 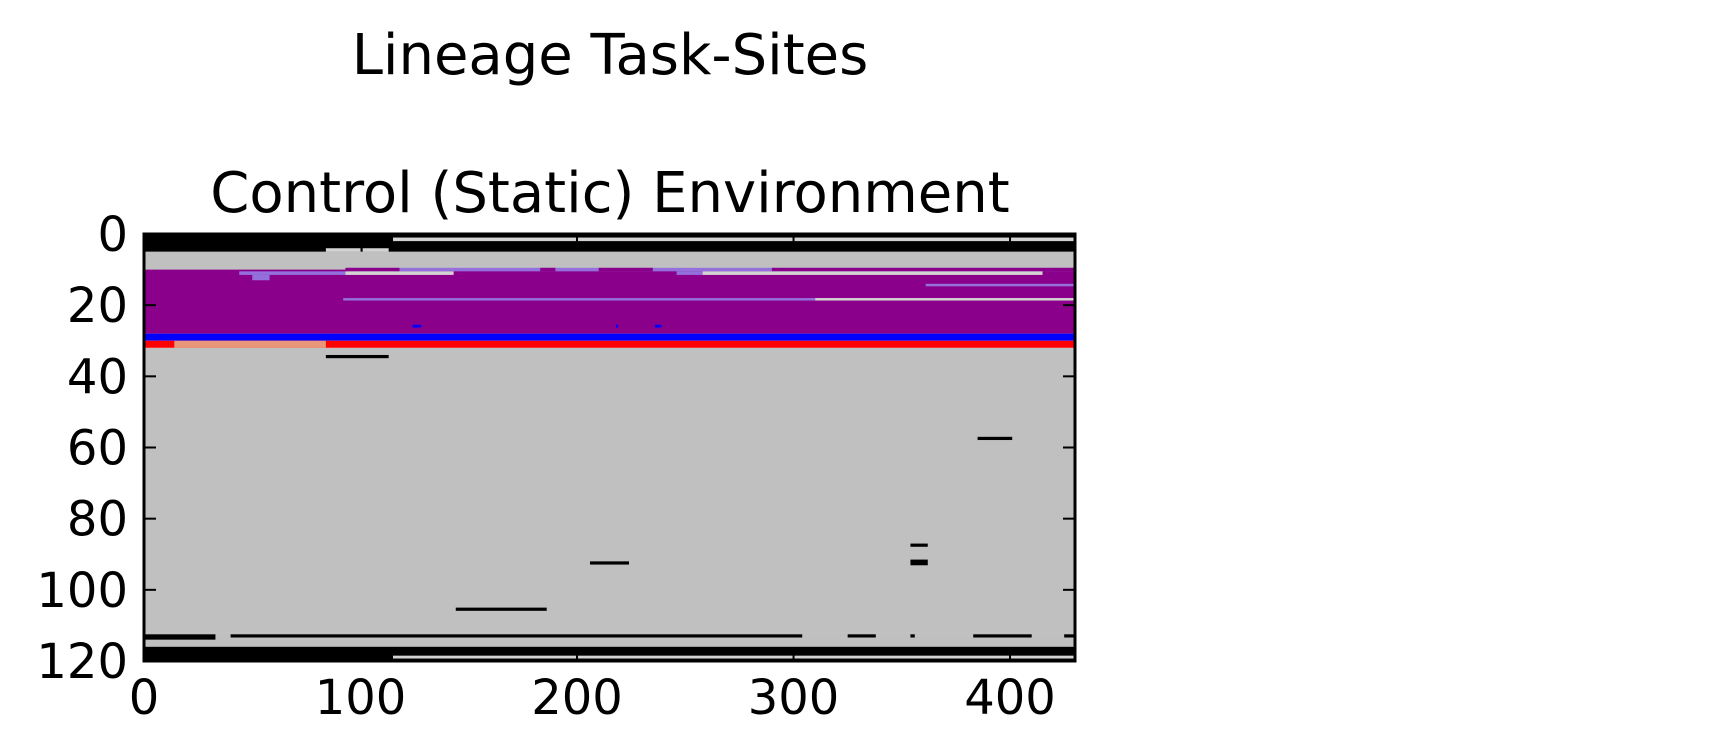 I want to click on y-tick-label: 40, so click(x=97, y=377).